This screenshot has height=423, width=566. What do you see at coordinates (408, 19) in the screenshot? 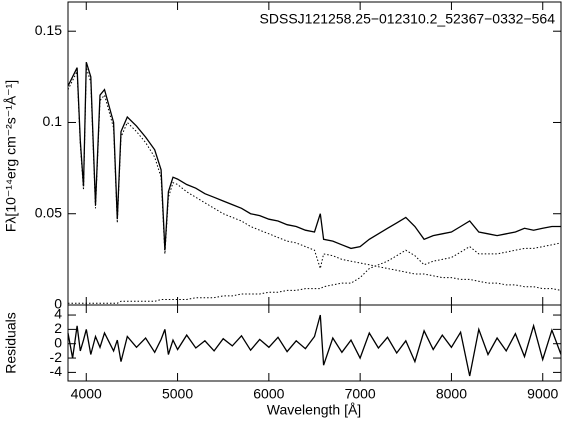
I see `chart-title: SDSSJ121258.25−012310.2_52367−0332−564` at bounding box center [408, 19].